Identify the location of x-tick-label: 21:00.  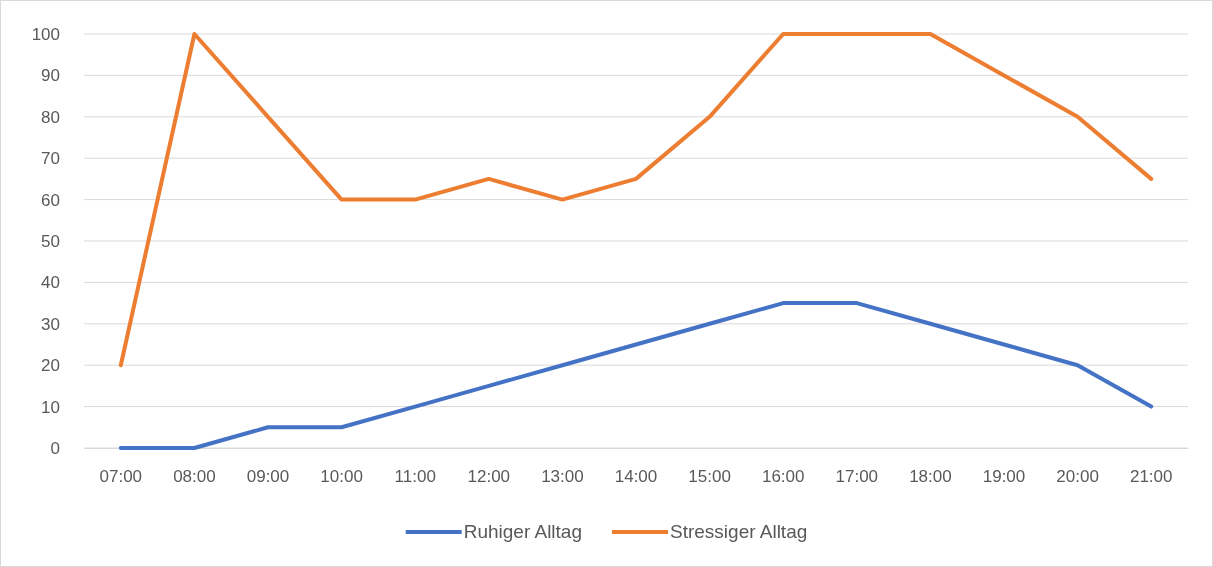
(1151, 477).